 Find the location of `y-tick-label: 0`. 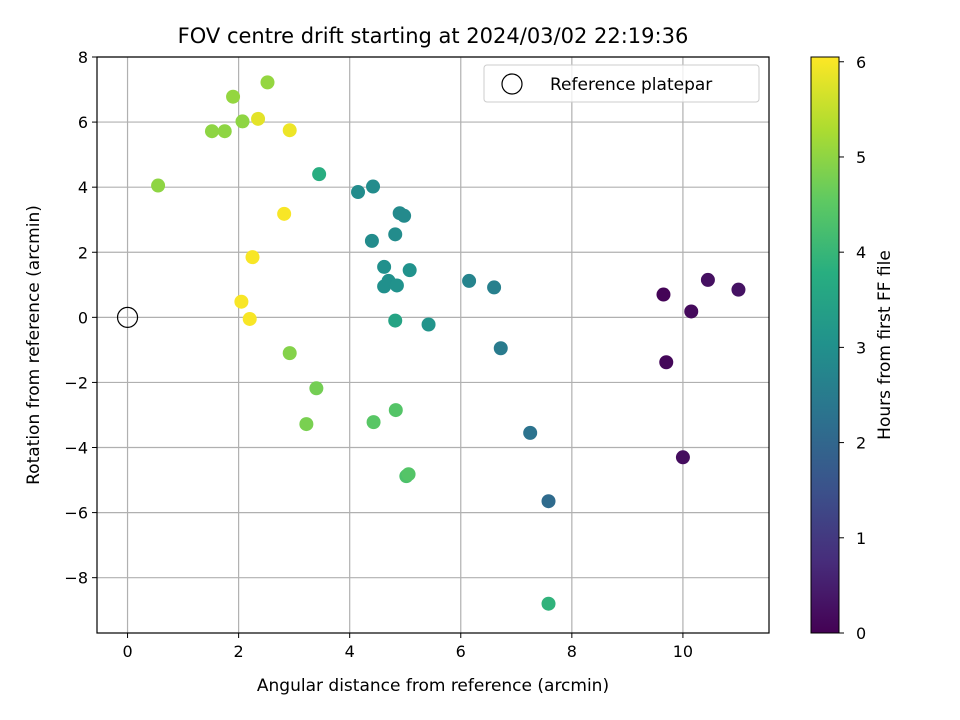

y-tick-label: 0 is located at coordinates (83, 317).